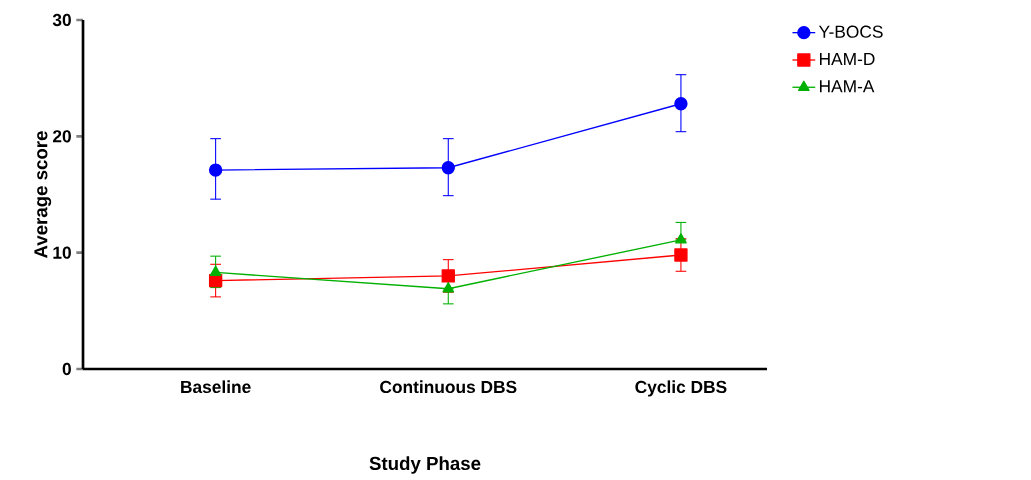  What do you see at coordinates (448, 387) in the screenshot?
I see `x-tick-label: Continuous DBS` at bounding box center [448, 387].